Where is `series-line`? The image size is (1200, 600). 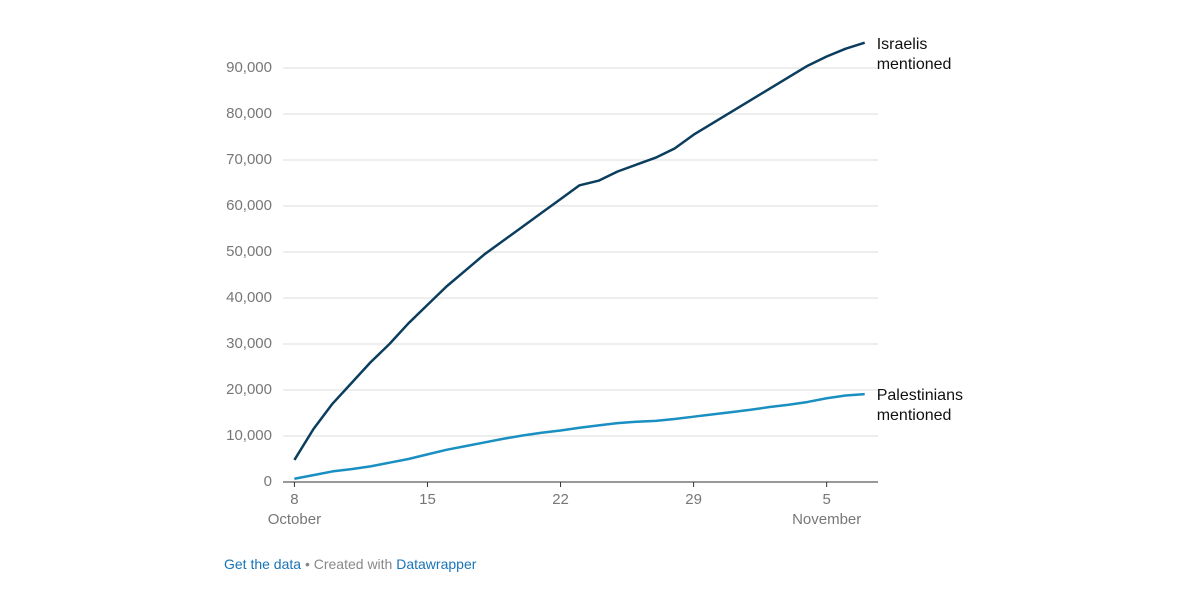 series-line is located at coordinates (579, 436).